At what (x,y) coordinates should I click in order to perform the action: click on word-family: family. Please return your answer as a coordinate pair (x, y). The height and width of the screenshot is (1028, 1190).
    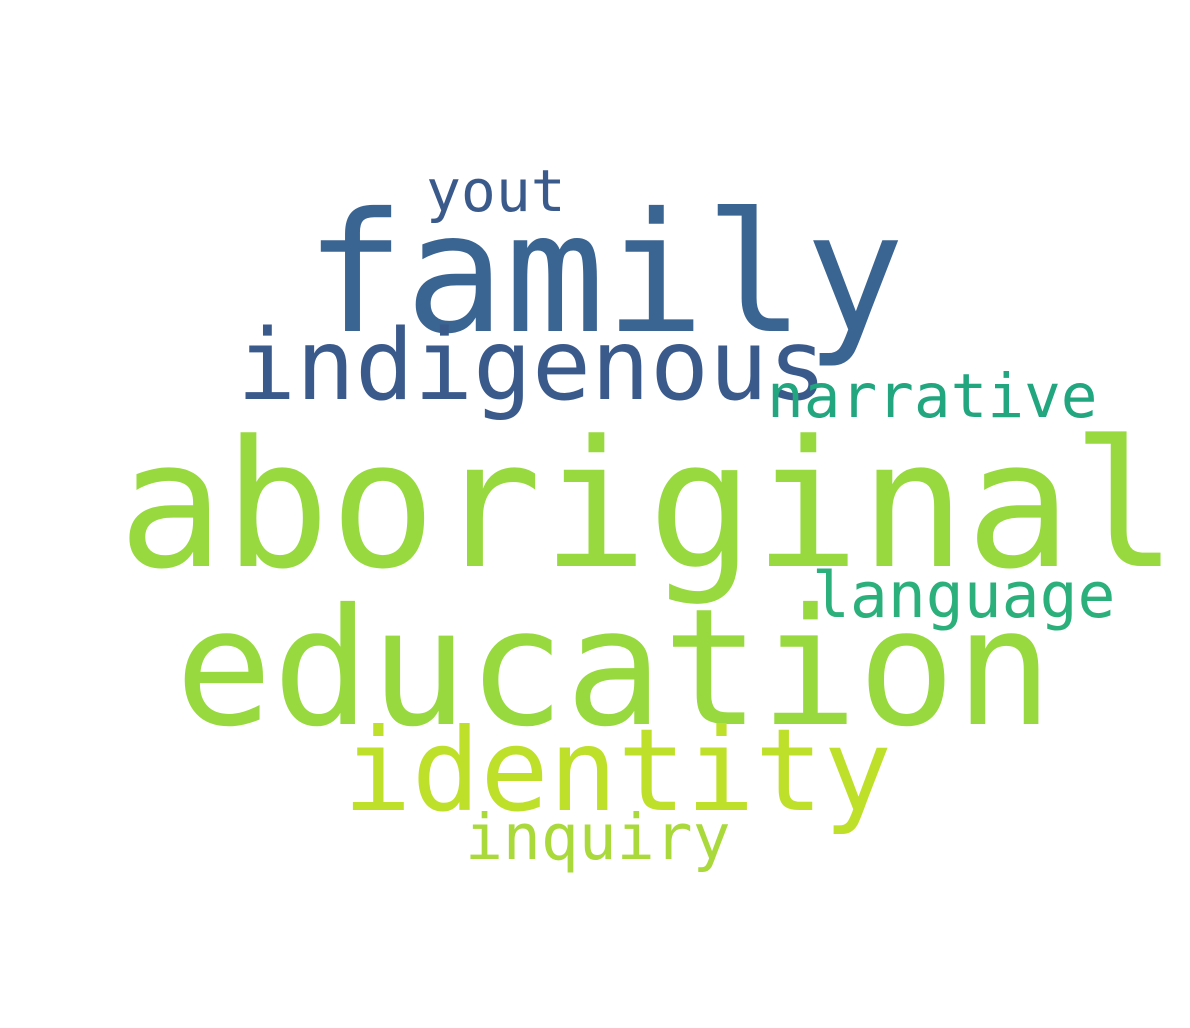
    Looking at the image, I should click on (605, 274).